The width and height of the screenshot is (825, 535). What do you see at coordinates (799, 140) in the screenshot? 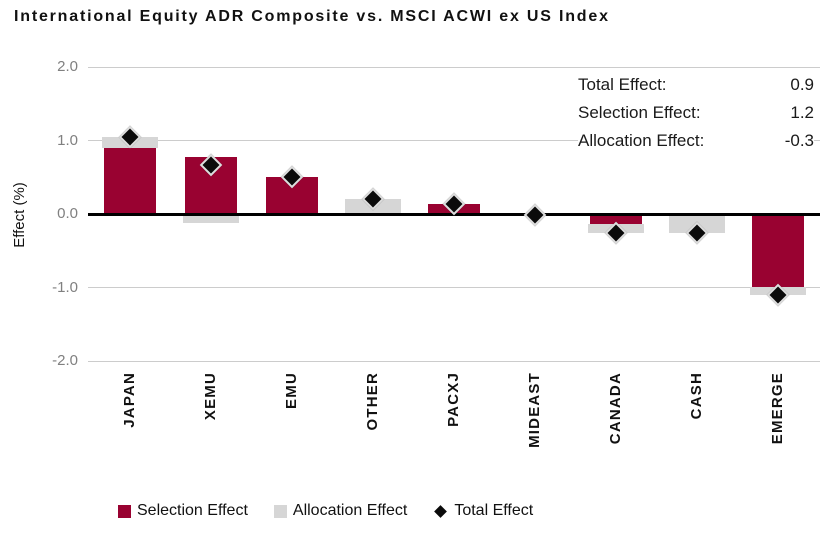
I see `summary-allocation-effect-value: -0.3` at bounding box center [799, 140].